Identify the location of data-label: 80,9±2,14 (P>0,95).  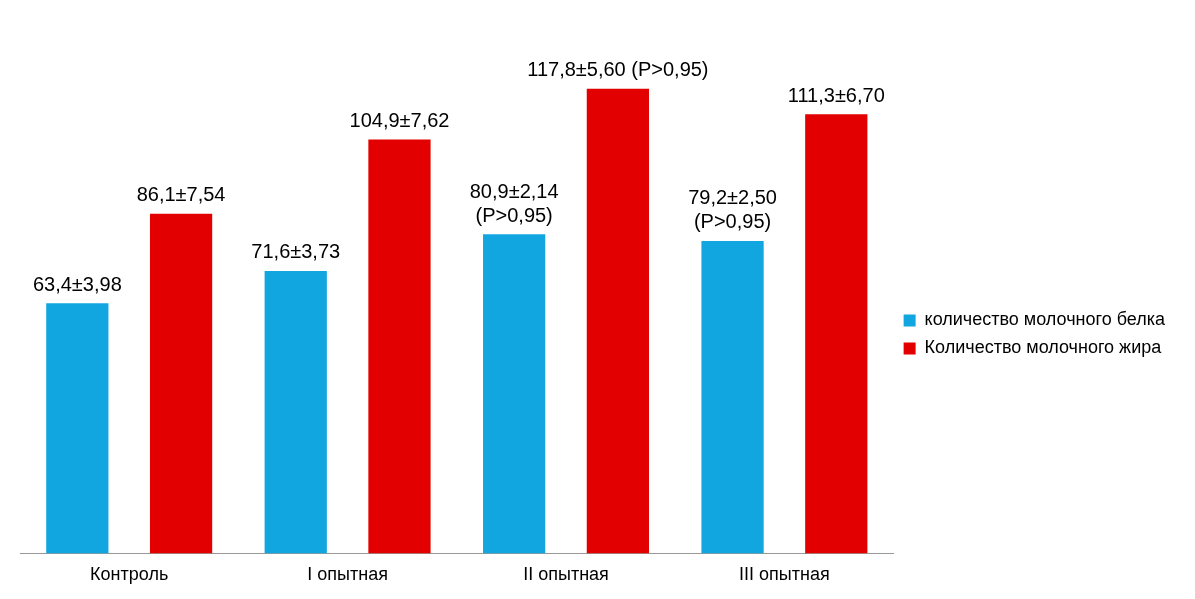
(514, 202).